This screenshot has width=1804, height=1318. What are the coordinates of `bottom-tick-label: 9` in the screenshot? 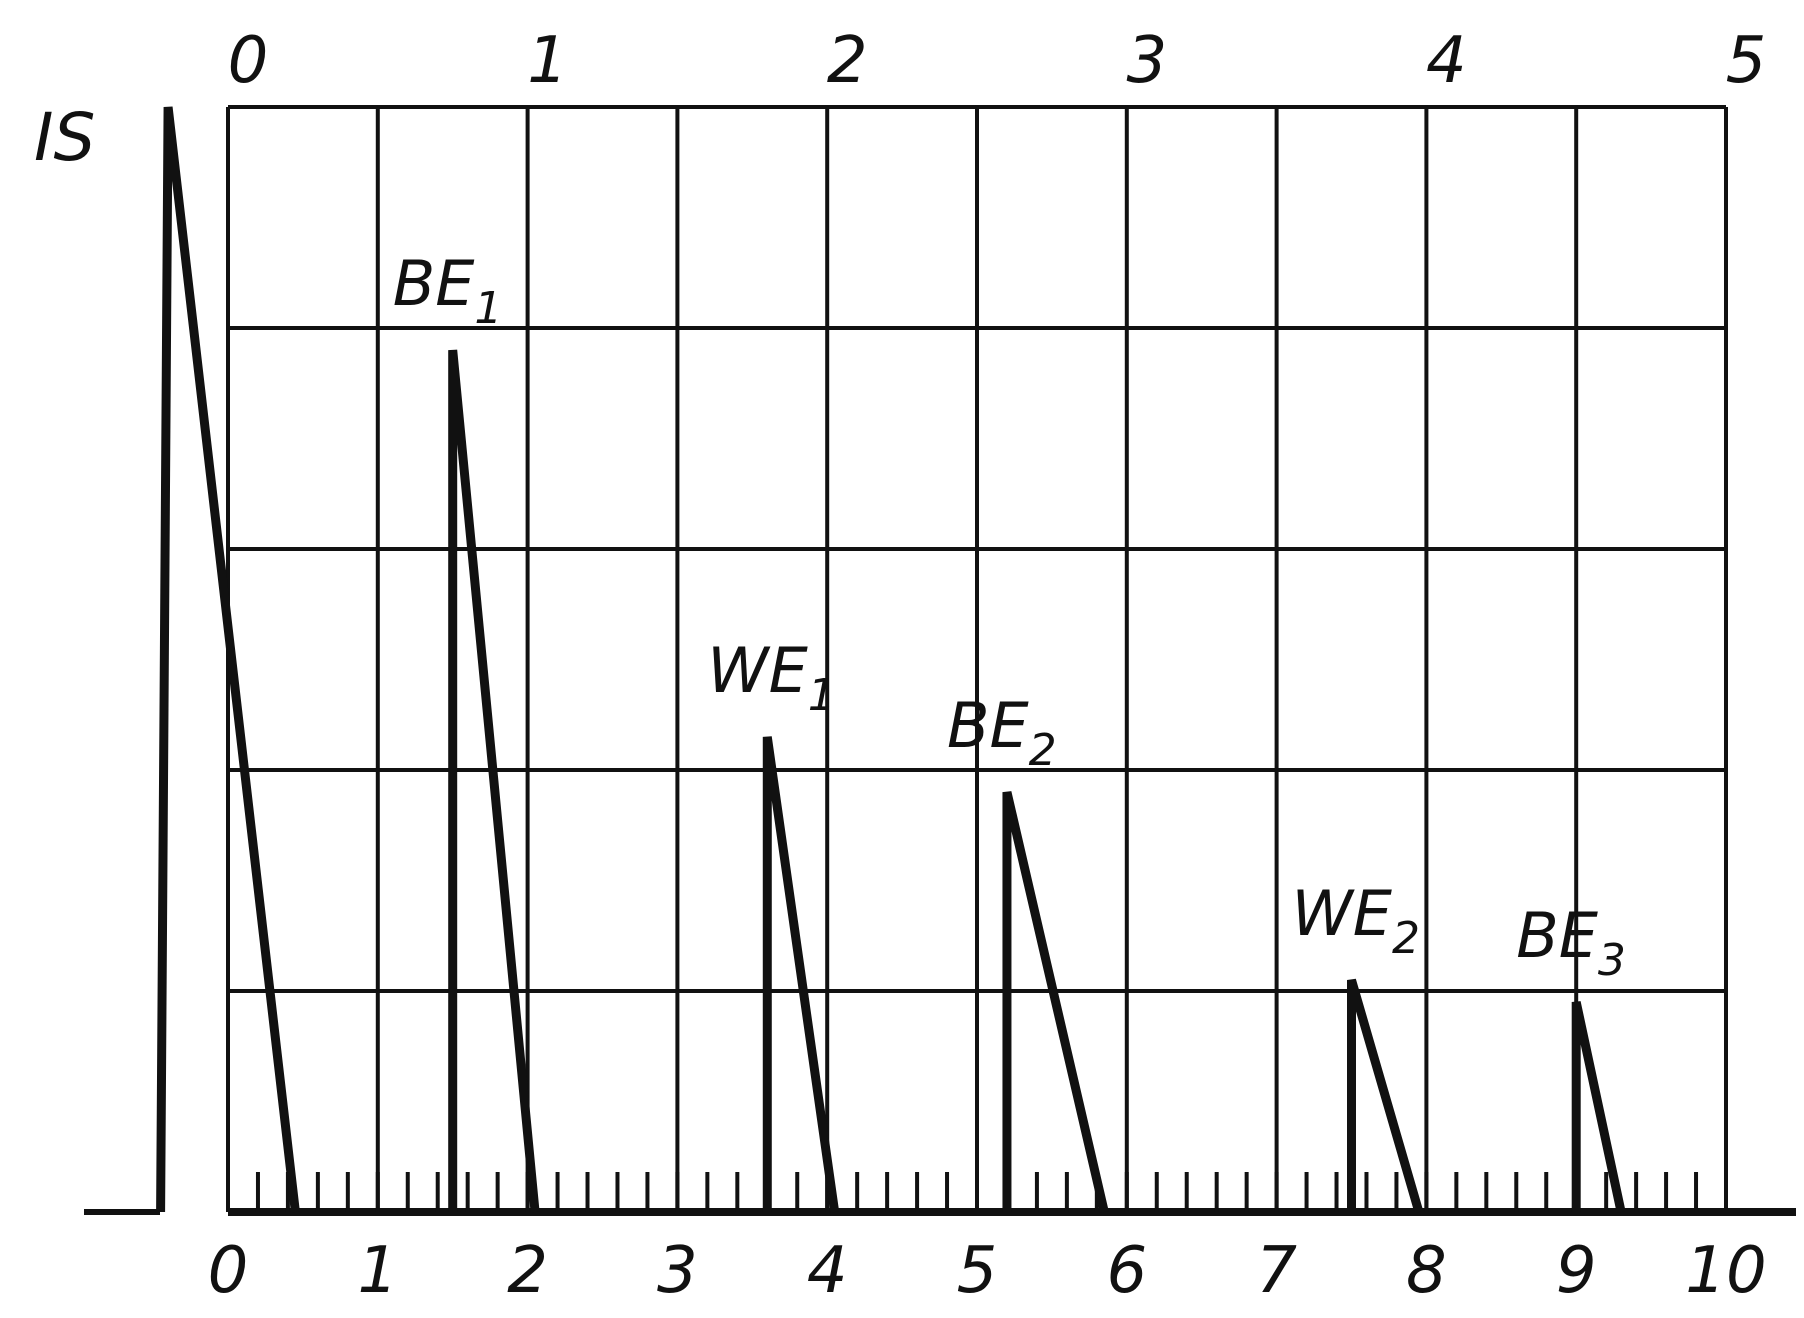 It's located at (1576, 1271).